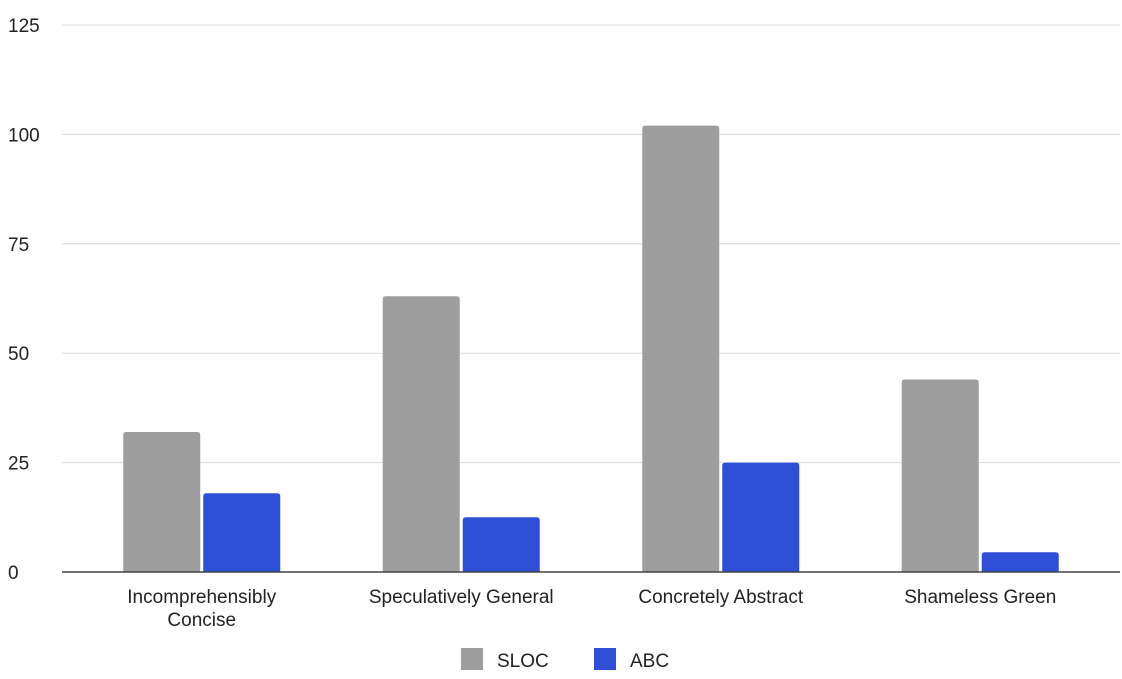 The image size is (1122, 679). I want to click on y-tick-label: 50, so click(18, 354).